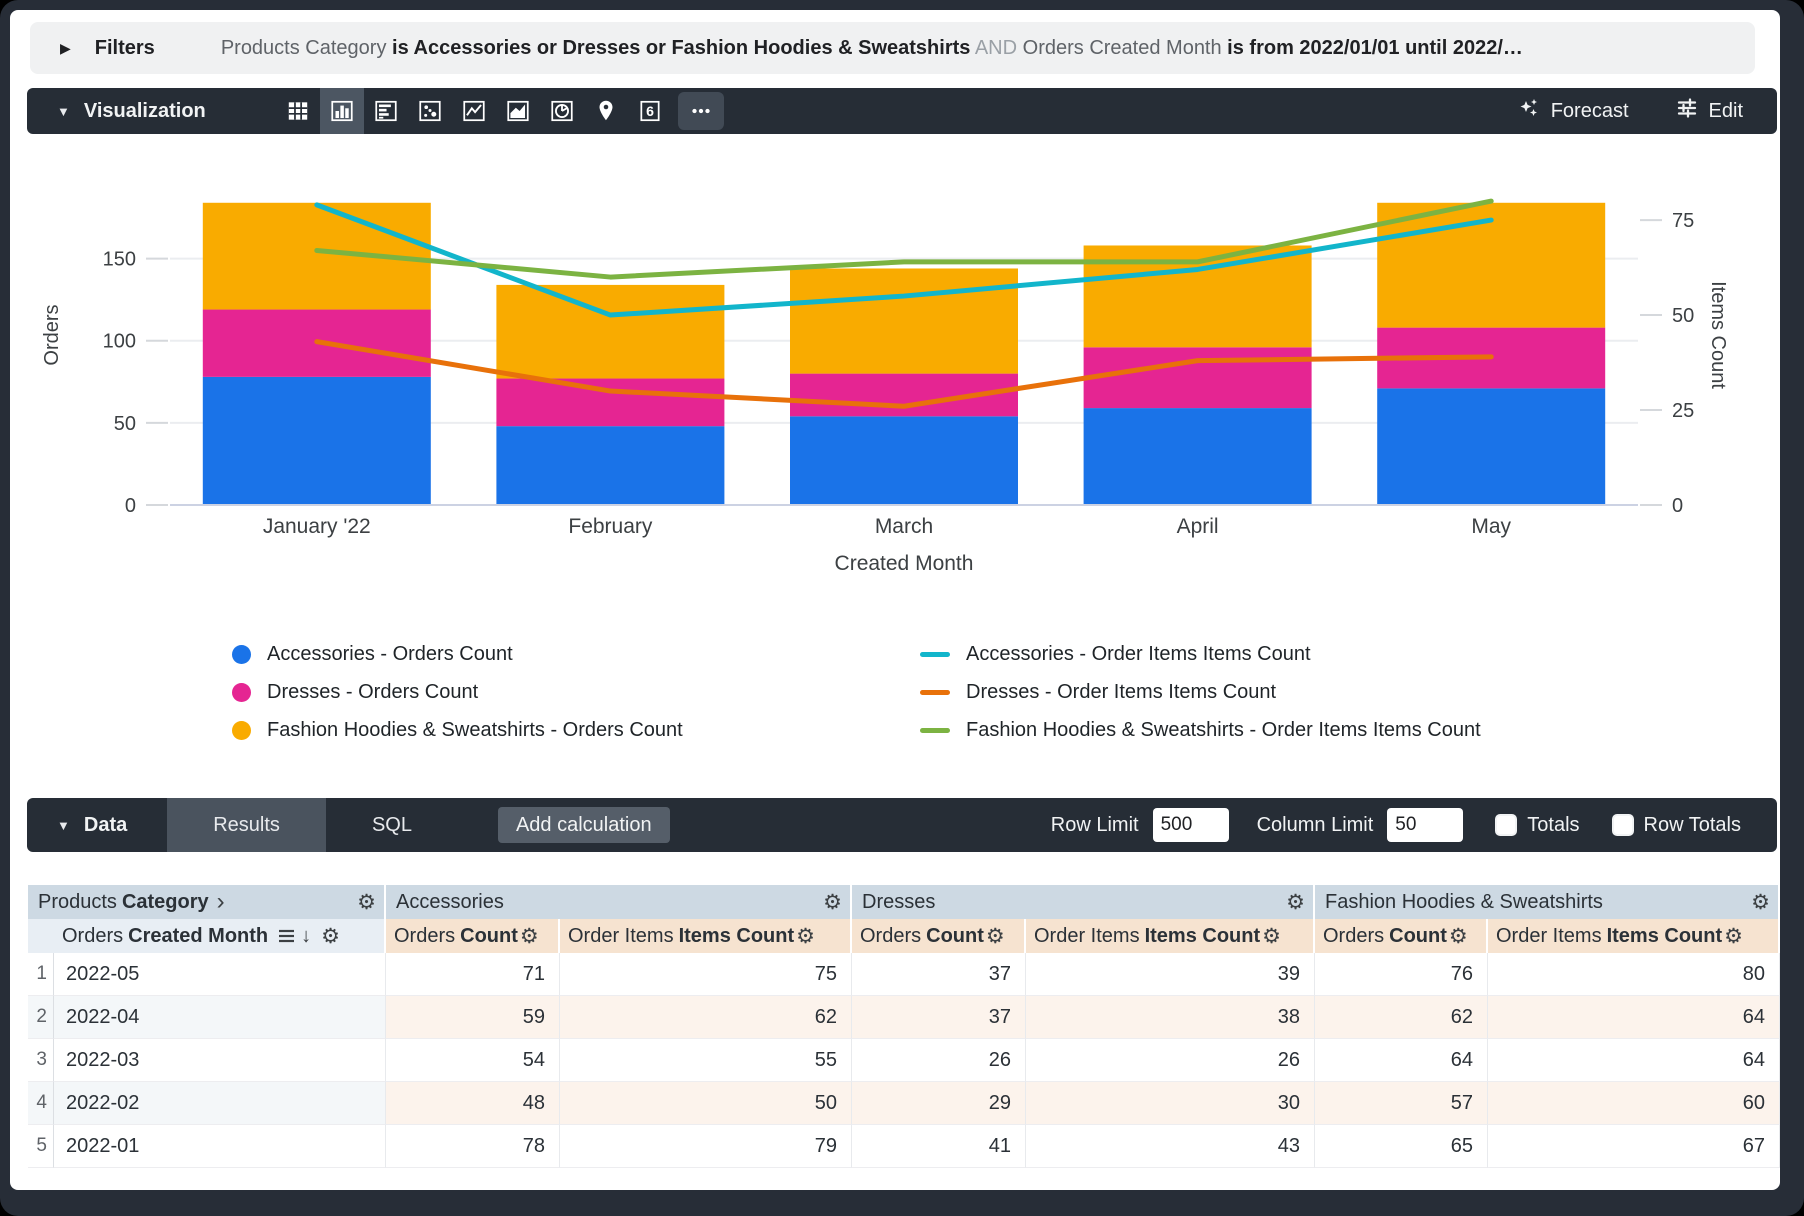 Image resolution: width=1804 pixels, height=1216 pixels. What do you see at coordinates (619, 902) in the screenshot?
I see `column-group-header: Accessories ⚙` at bounding box center [619, 902].